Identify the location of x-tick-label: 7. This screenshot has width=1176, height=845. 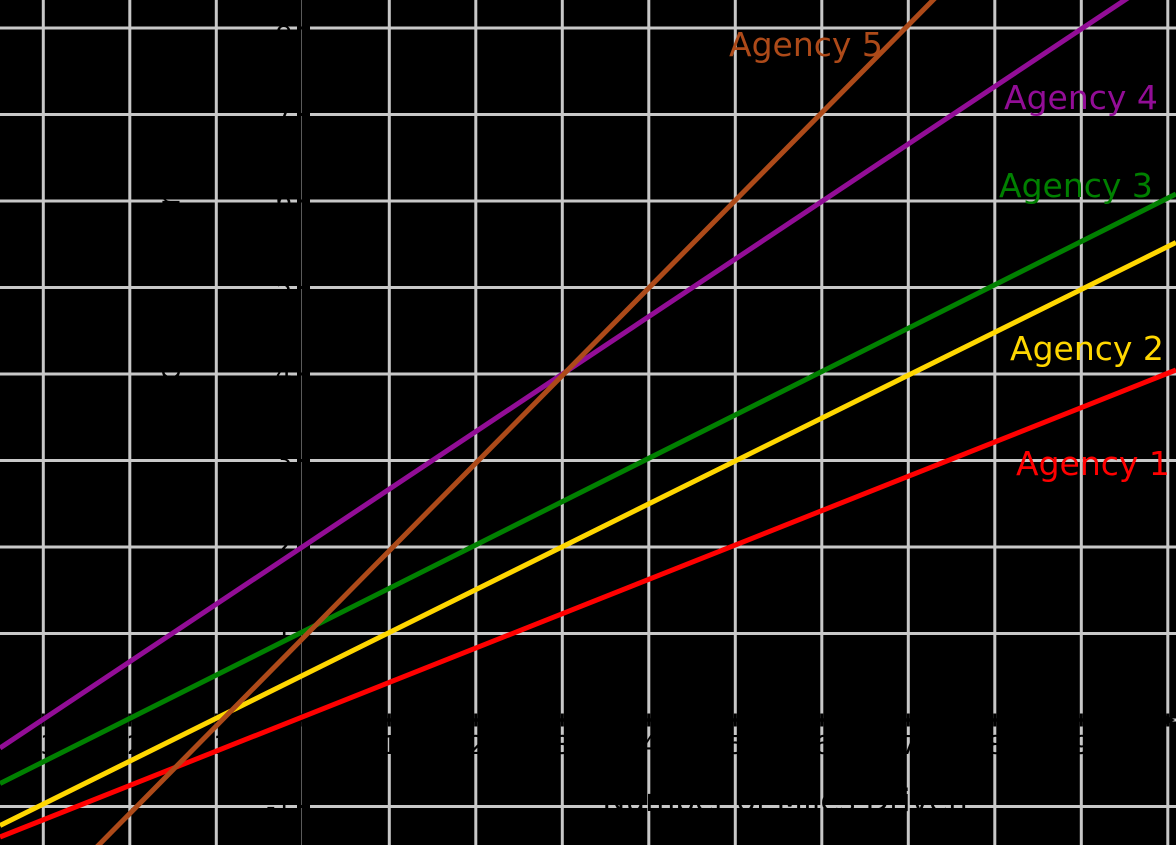
(909, 746).